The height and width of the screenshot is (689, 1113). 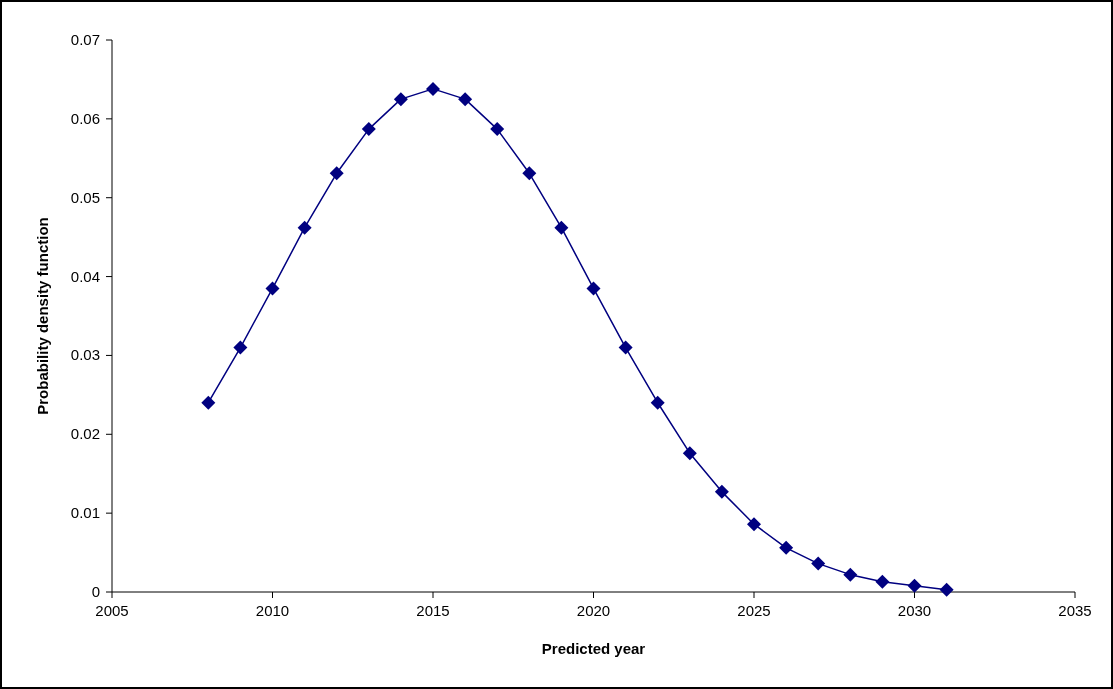 I want to click on y-tick-label: 0.06, so click(x=85, y=118).